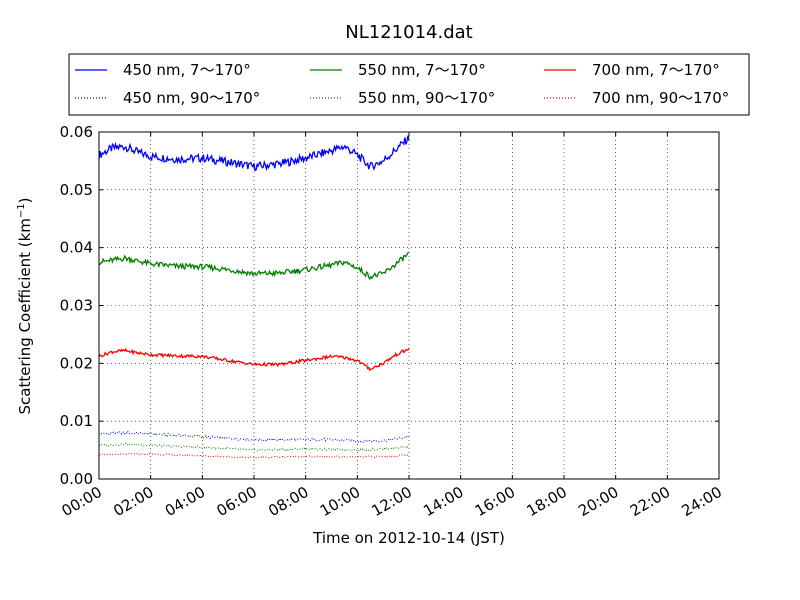  What do you see at coordinates (25, 200) in the screenshot?
I see `y-axis-label-tail: )` at bounding box center [25, 200].